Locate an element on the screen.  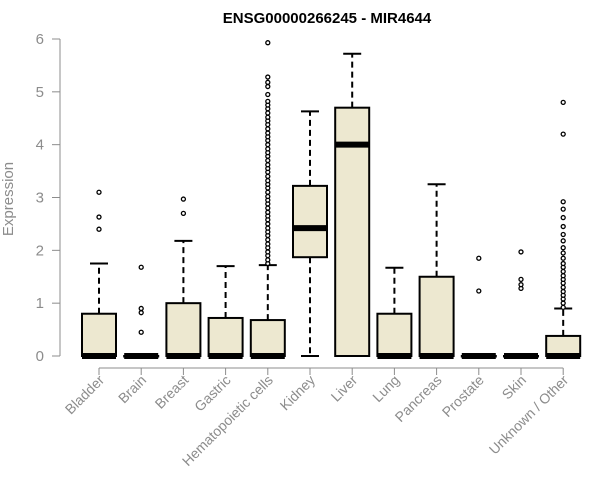
y-tick-label: 5 is located at coordinates (40, 92).